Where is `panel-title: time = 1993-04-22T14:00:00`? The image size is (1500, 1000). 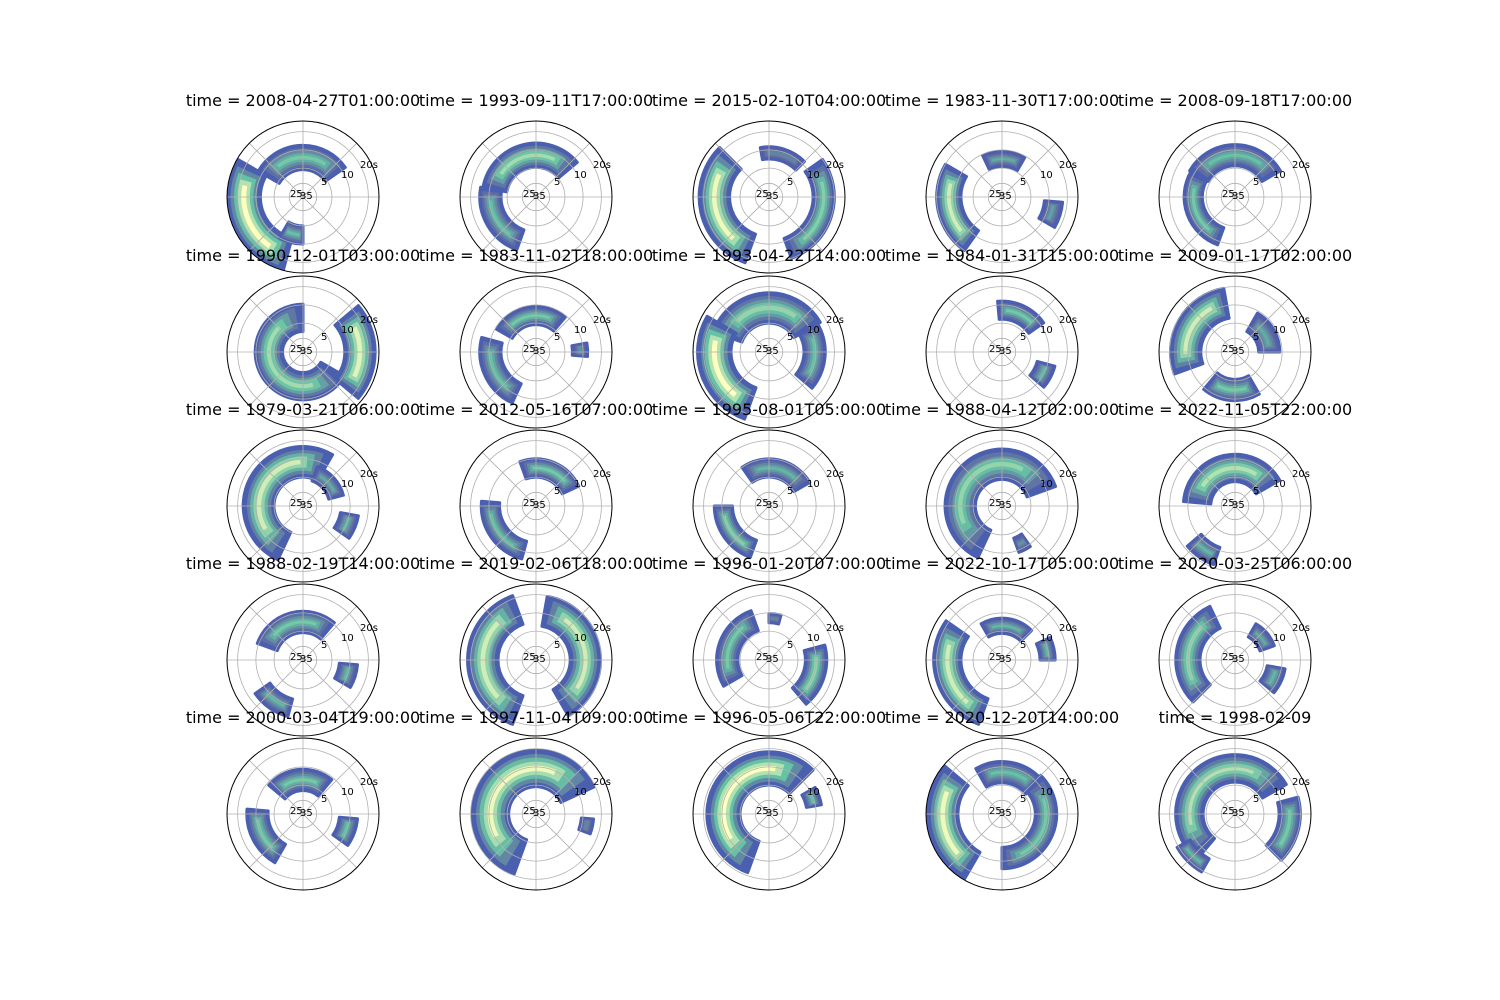 panel-title: time = 1993-04-22T14:00:00 is located at coordinates (769, 255).